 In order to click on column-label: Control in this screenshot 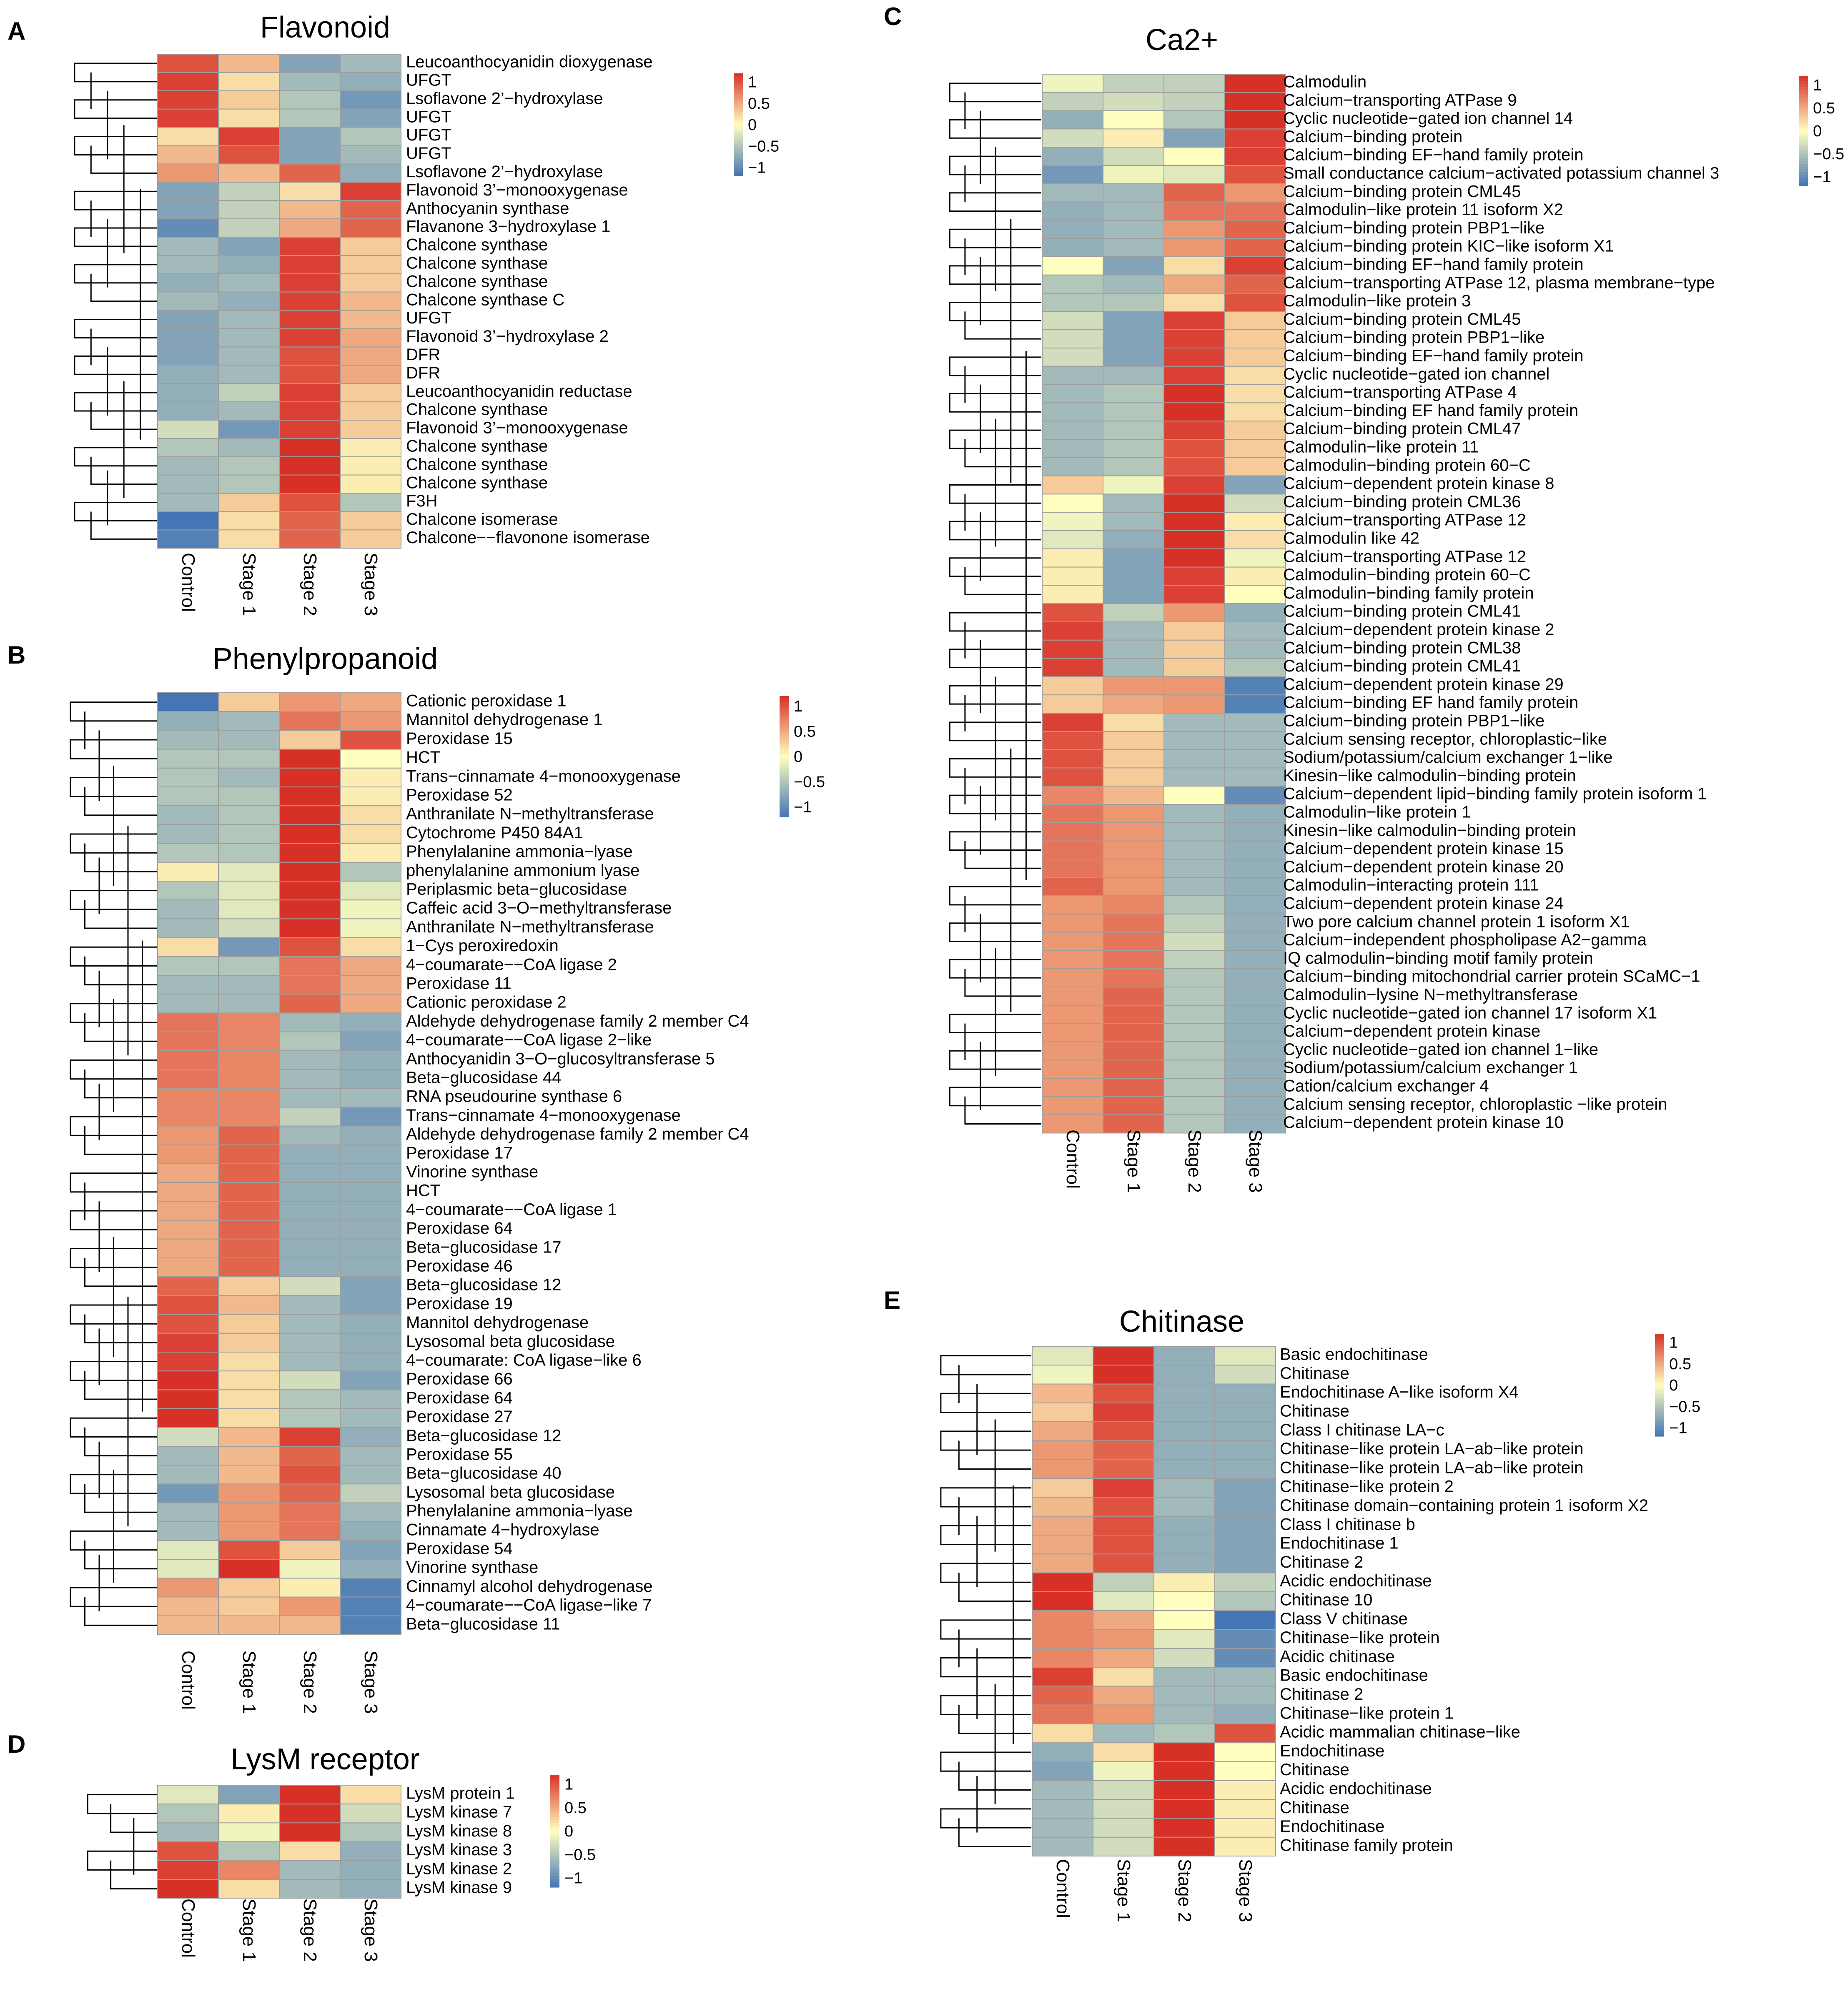, I will do `click(1063, 1888)`.